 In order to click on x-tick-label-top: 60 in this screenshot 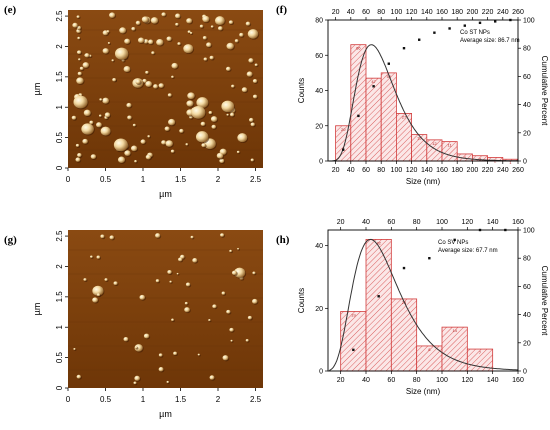, I will do `click(366, 12)`.